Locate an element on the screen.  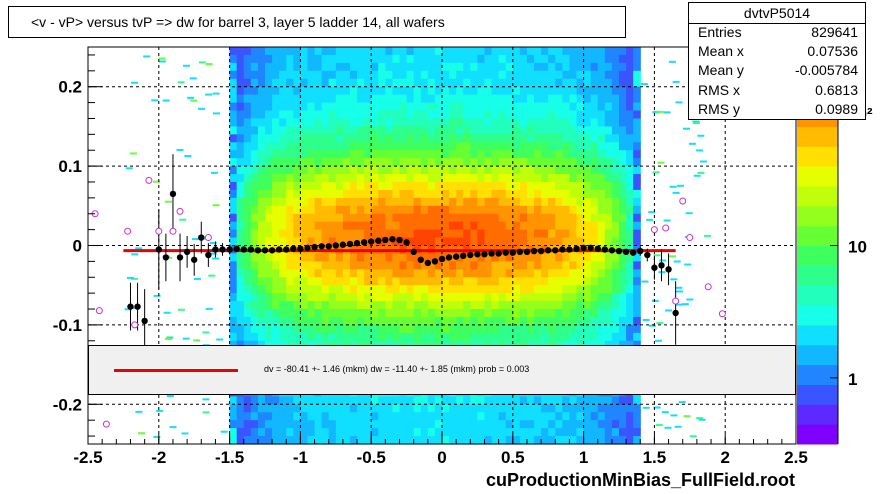
palette-step is located at coordinates (817, 434).